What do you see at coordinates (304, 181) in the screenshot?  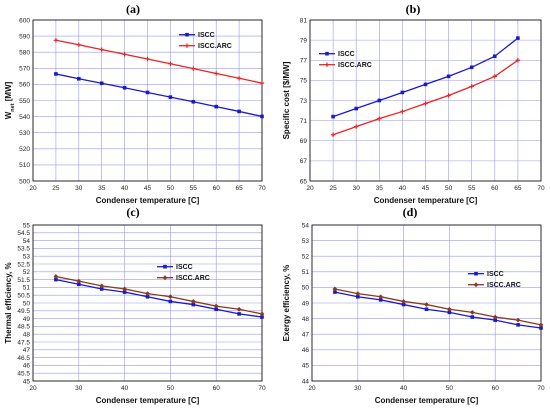 I see `y-tick-label: 65` at bounding box center [304, 181].